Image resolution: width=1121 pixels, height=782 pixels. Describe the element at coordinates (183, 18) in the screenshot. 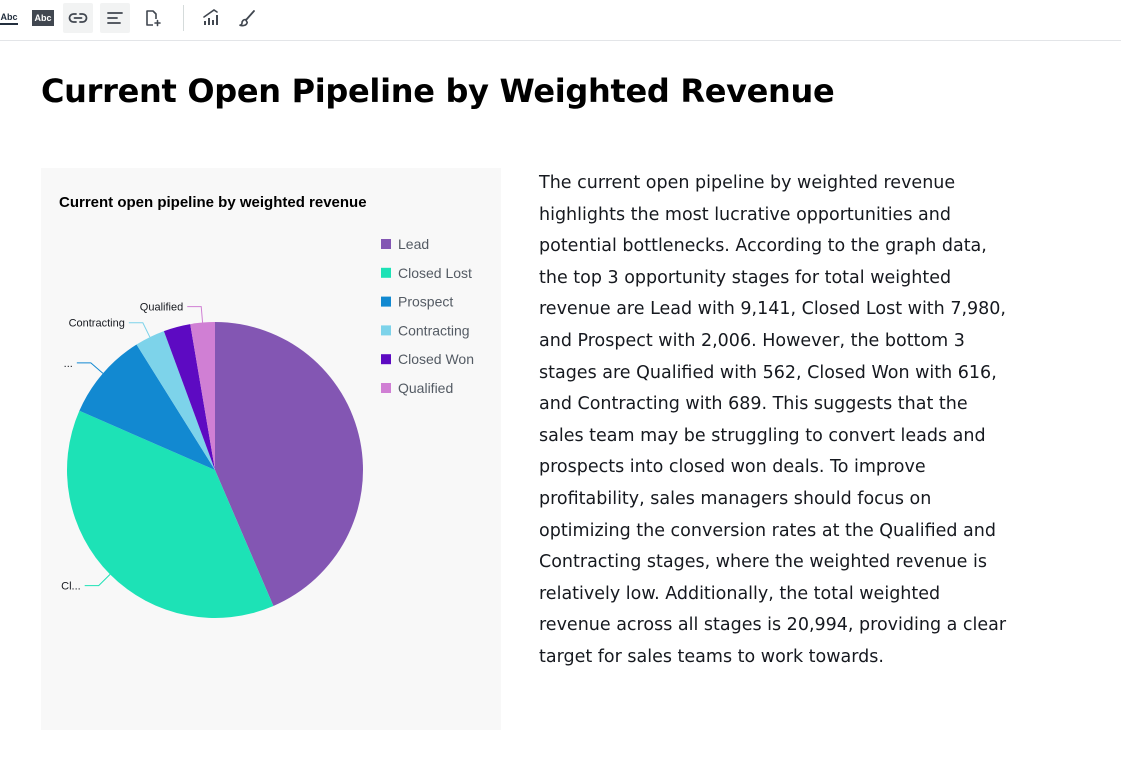

I see `toolbar-divider` at that location.